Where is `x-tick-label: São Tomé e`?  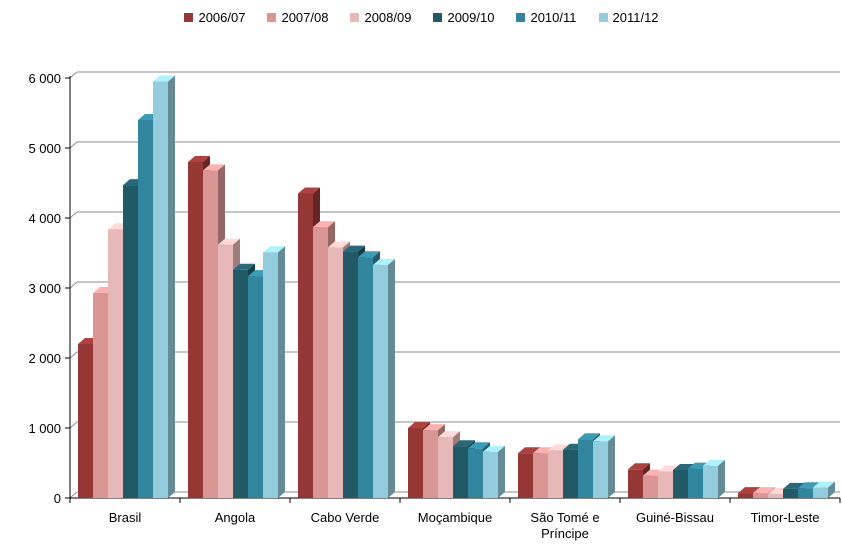
x-tick-label: São Tomé e is located at coordinates (564, 517).